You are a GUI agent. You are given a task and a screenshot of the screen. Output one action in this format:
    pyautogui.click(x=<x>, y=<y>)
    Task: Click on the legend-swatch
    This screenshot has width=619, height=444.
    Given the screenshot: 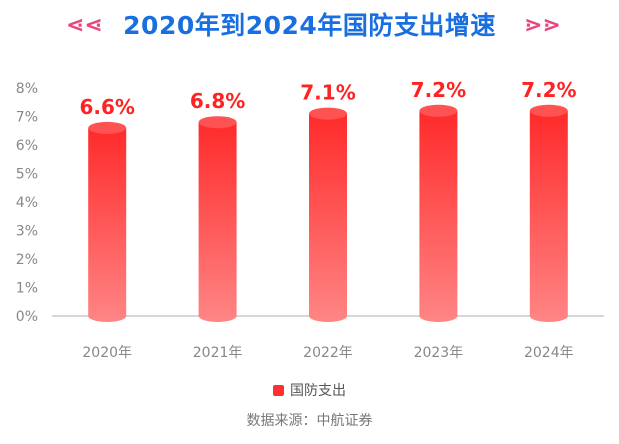 What is the action you would take?
    pyautogui.click(x=278, y=390)
    